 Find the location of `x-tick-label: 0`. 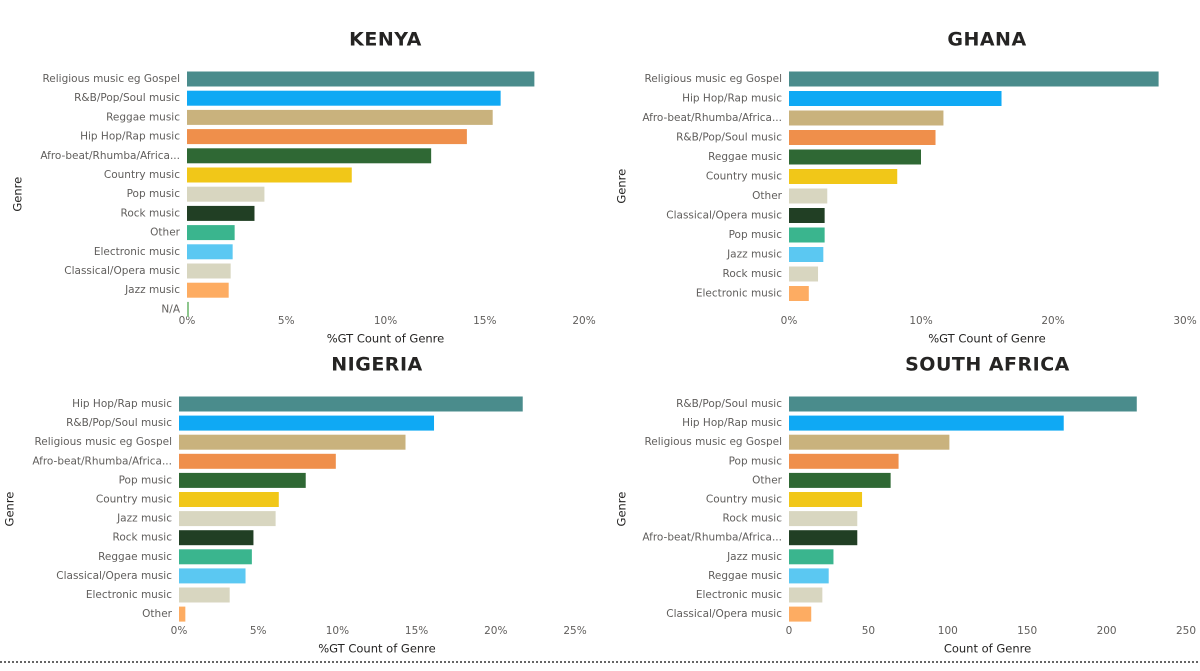

x-tick-label: 0 is located at coordinates (789, 631).